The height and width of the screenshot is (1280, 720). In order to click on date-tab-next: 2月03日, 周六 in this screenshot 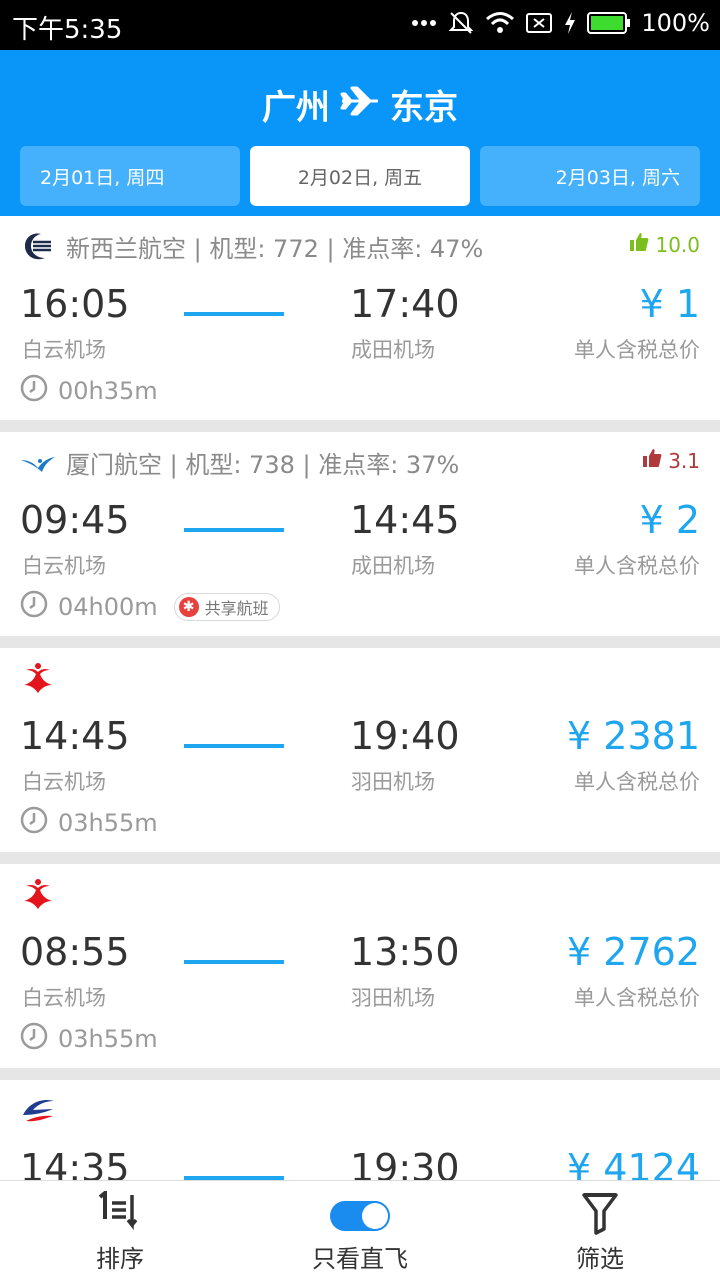, I will do `click(590, 176)`.